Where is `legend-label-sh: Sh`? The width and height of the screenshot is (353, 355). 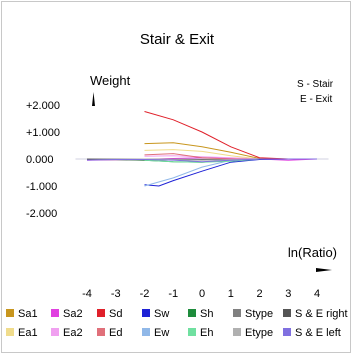
legend-label-sh: Sh is located at coordinates (206, 314).